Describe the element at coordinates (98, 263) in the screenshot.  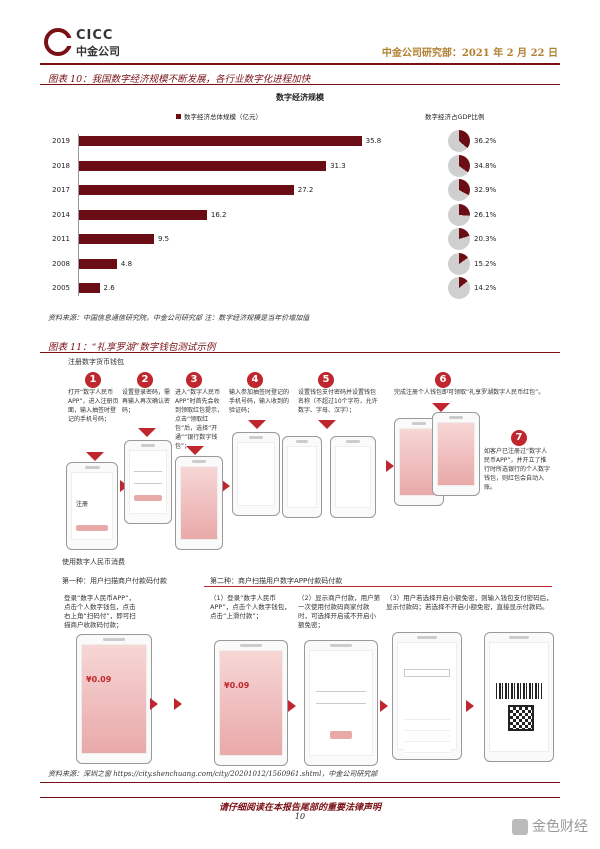
I see `bar-2008` at that location.